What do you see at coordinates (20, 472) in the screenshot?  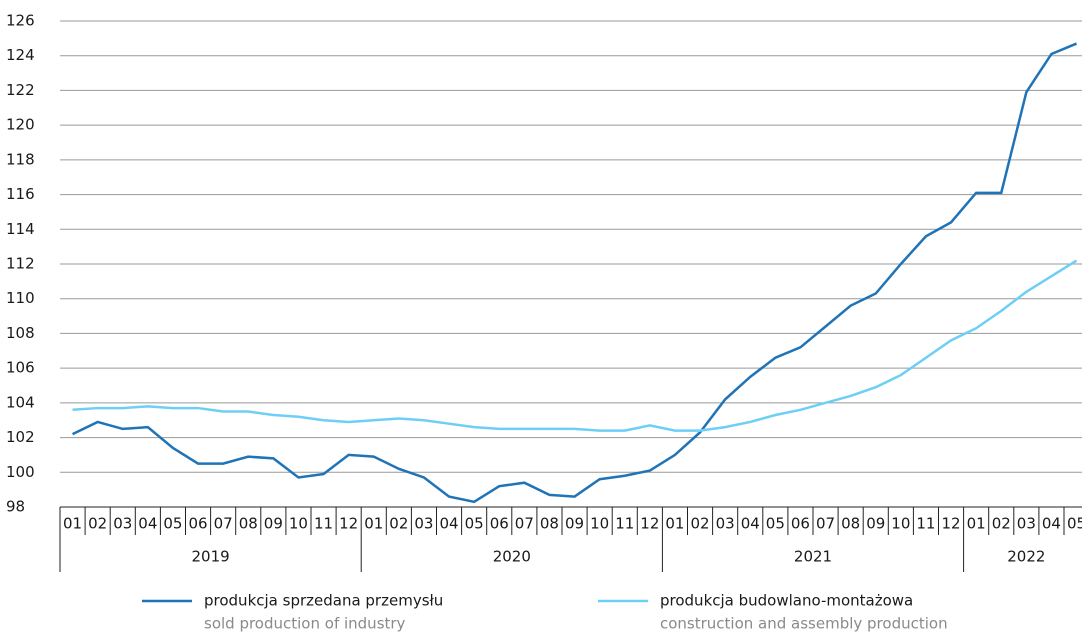 I see `y-tick-label: 100` at bounding box center [20, 472].